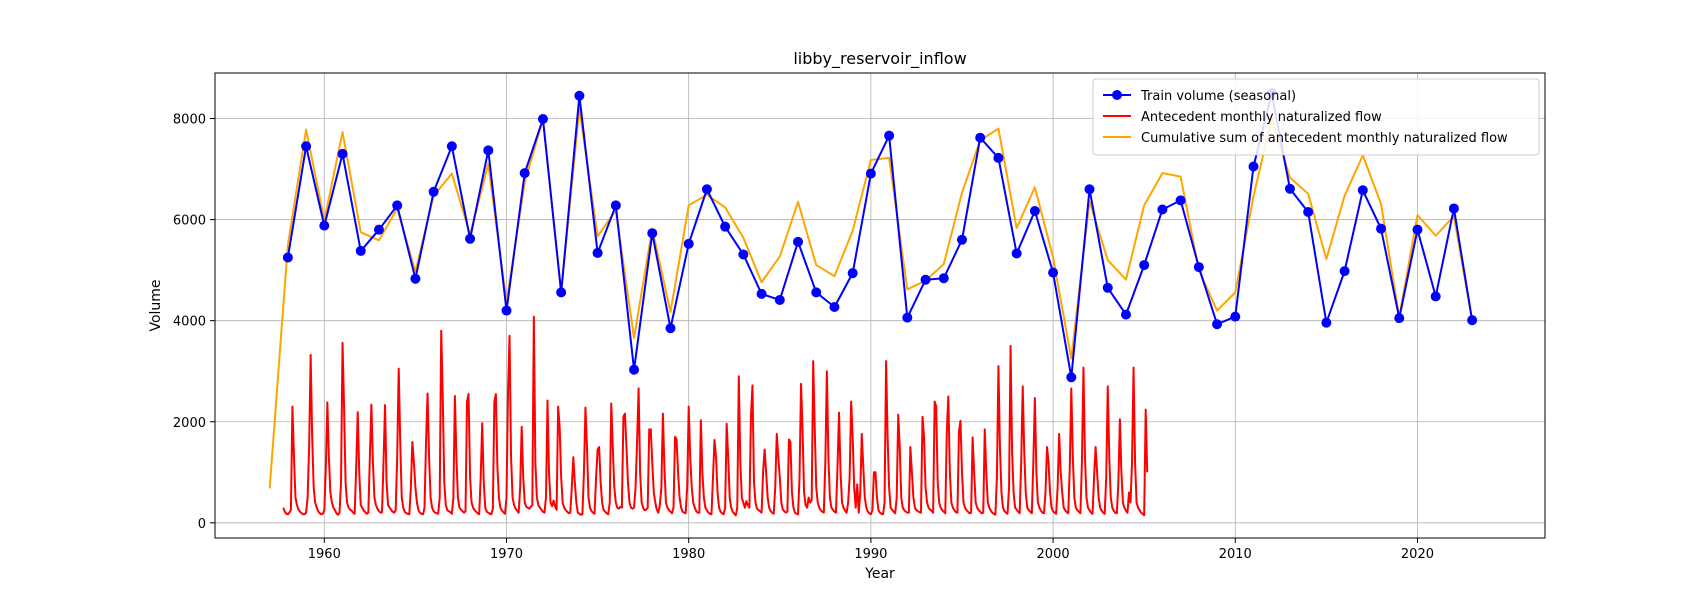 The height and width of the screenshot is (600, 1700). Describe the element at coordinates (189, 423) in the screenshot. I see `y-tick-label: 2000` at that location.